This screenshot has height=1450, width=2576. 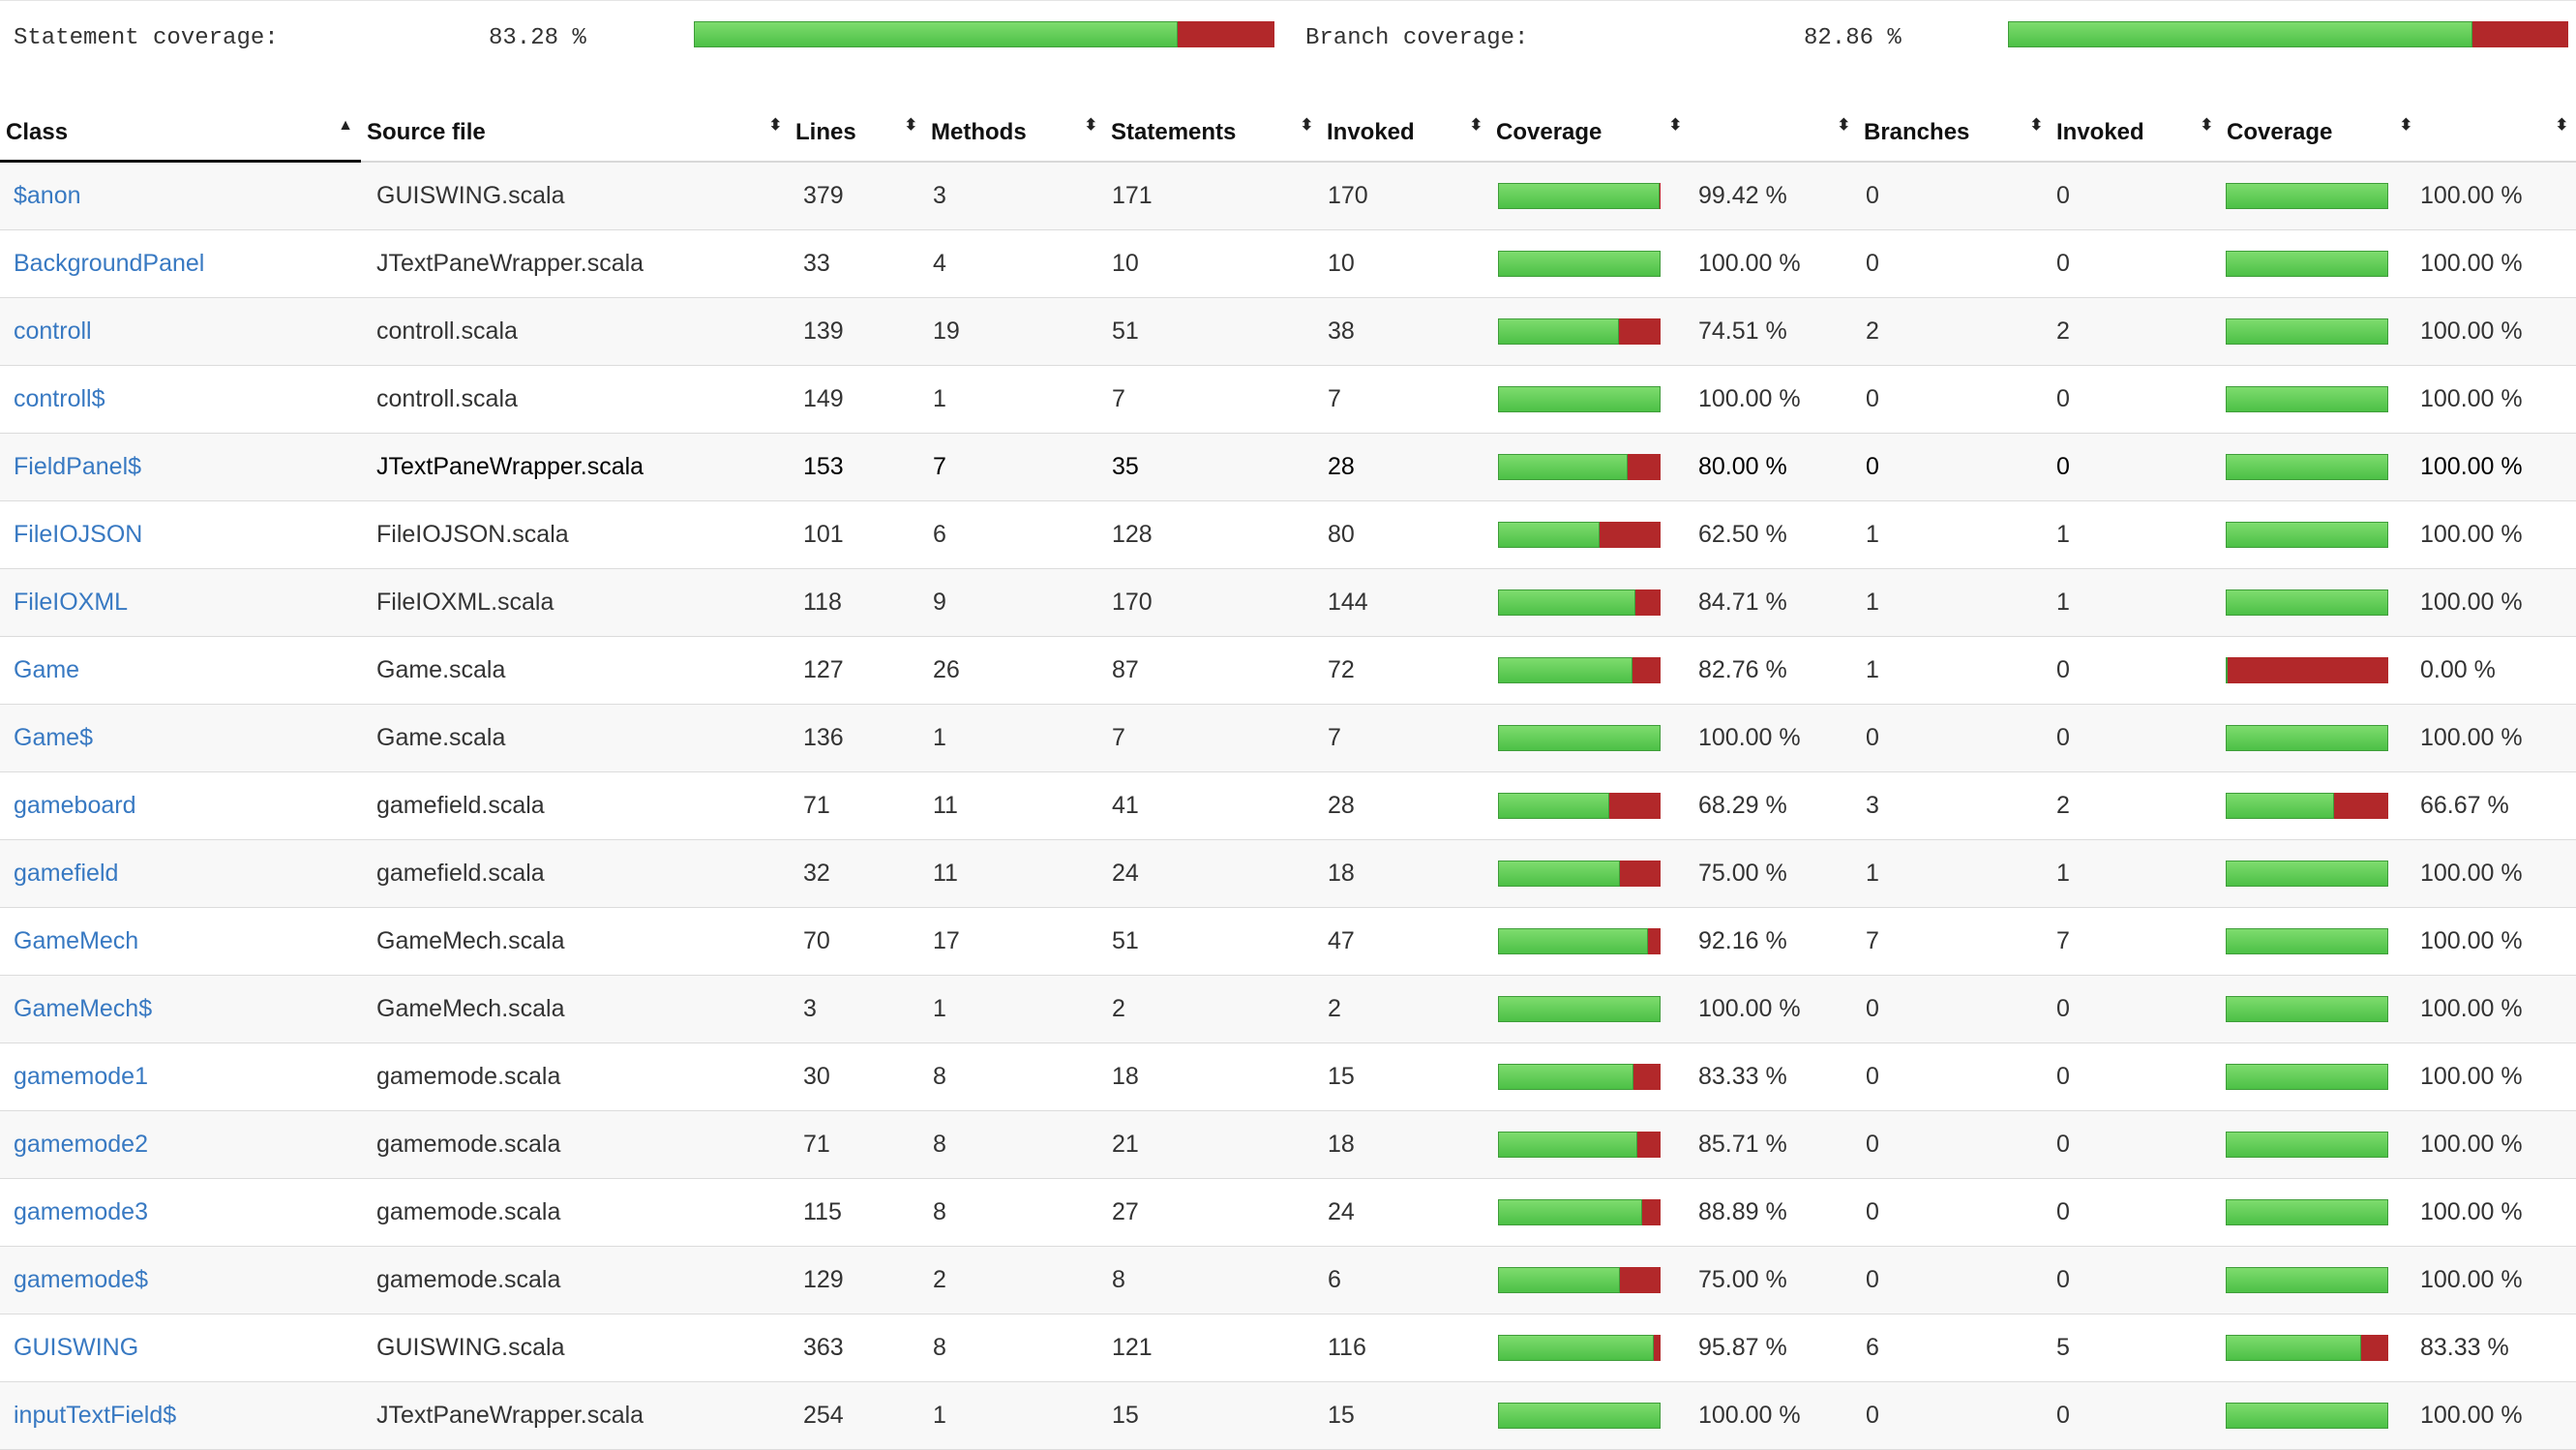 I want to click on class-link: gamemode3, so click(x=81, y=1211).